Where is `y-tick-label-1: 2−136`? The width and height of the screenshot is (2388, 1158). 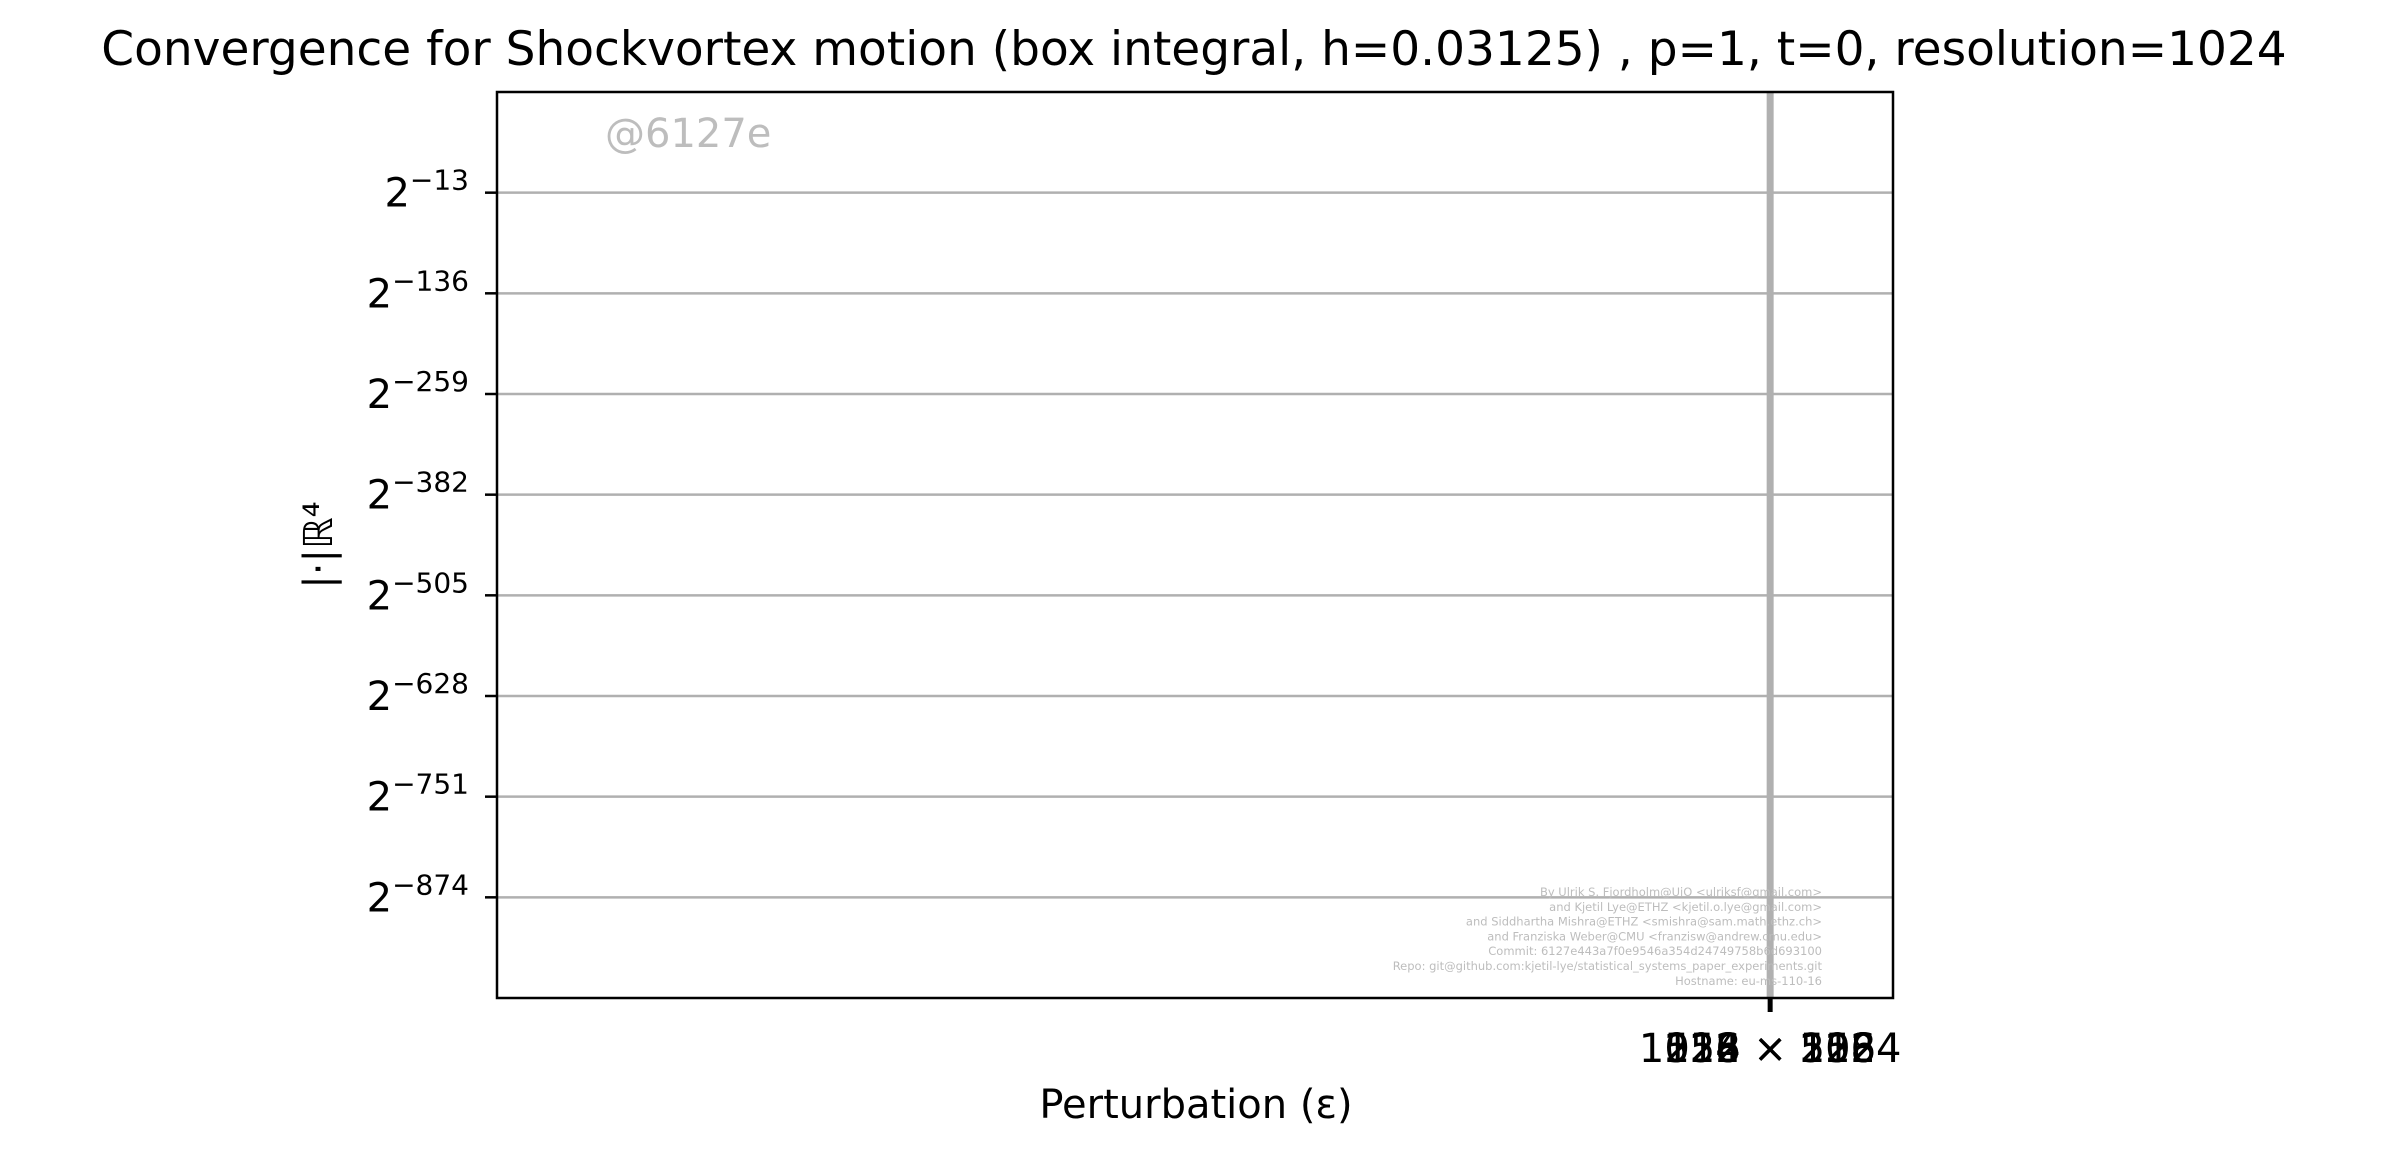 y-tick-label-1: 2−136 is located at coordinates (418, 290).